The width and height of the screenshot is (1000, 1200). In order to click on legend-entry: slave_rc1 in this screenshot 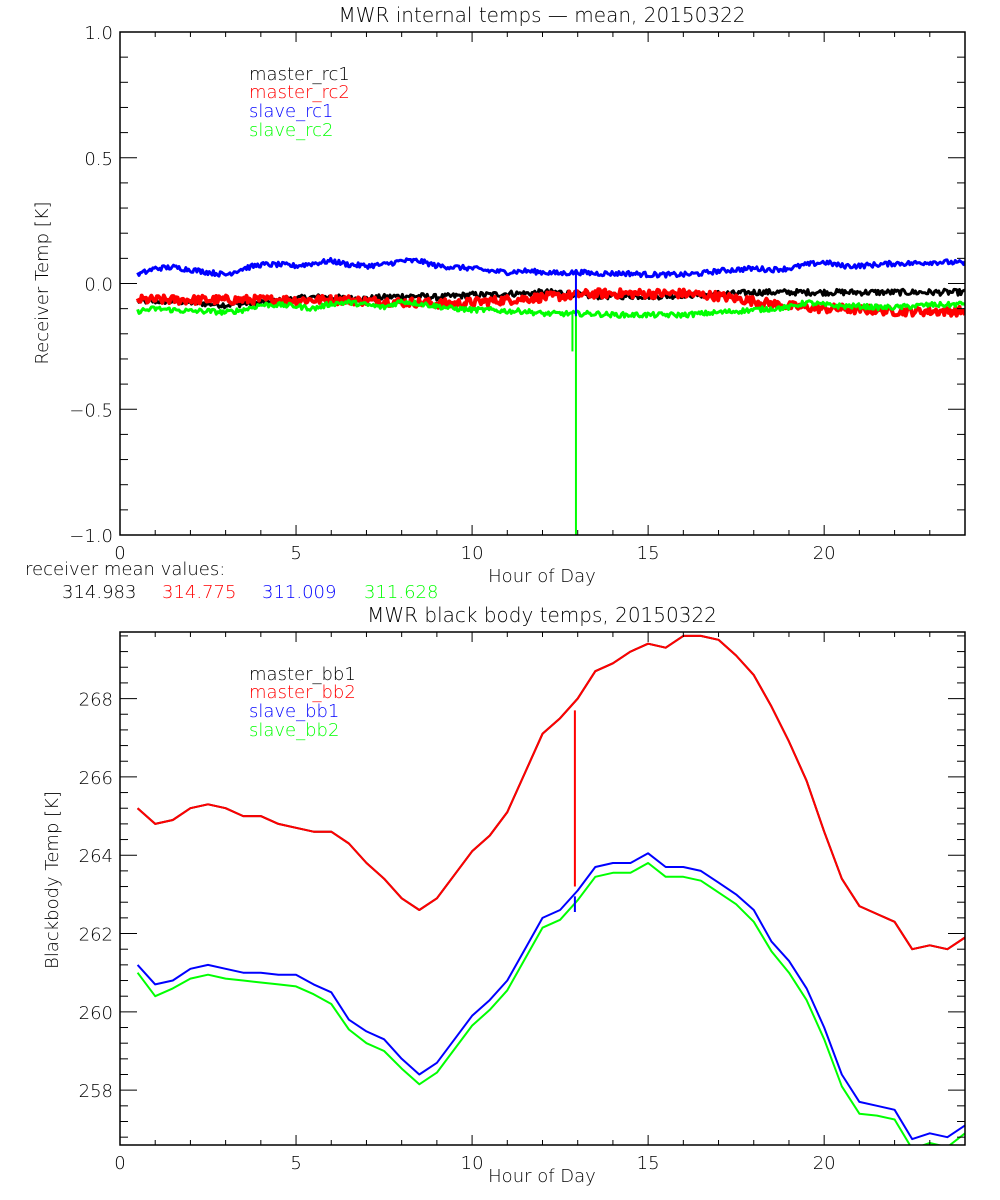, I will do `click(291, 111)`.